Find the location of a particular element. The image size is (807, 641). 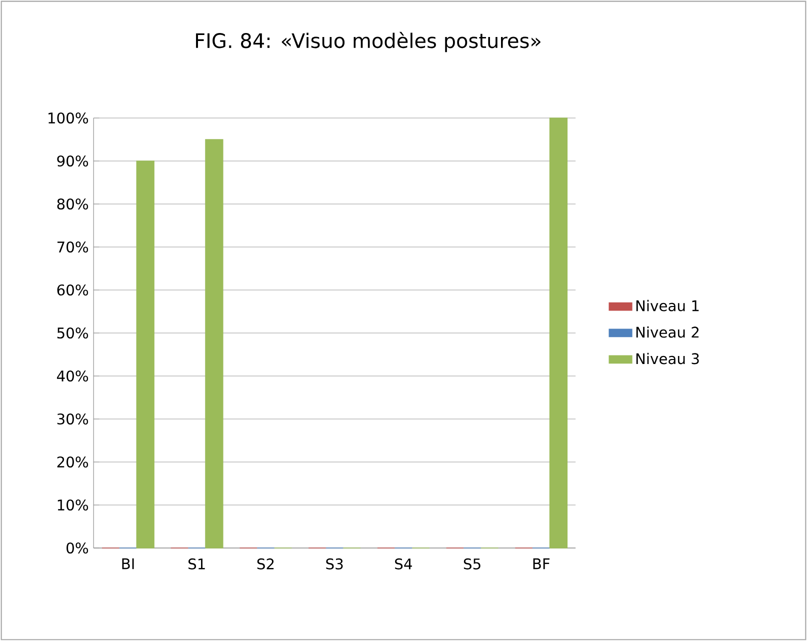

y-tick-label: 0% is located at coordinates (77, 548).